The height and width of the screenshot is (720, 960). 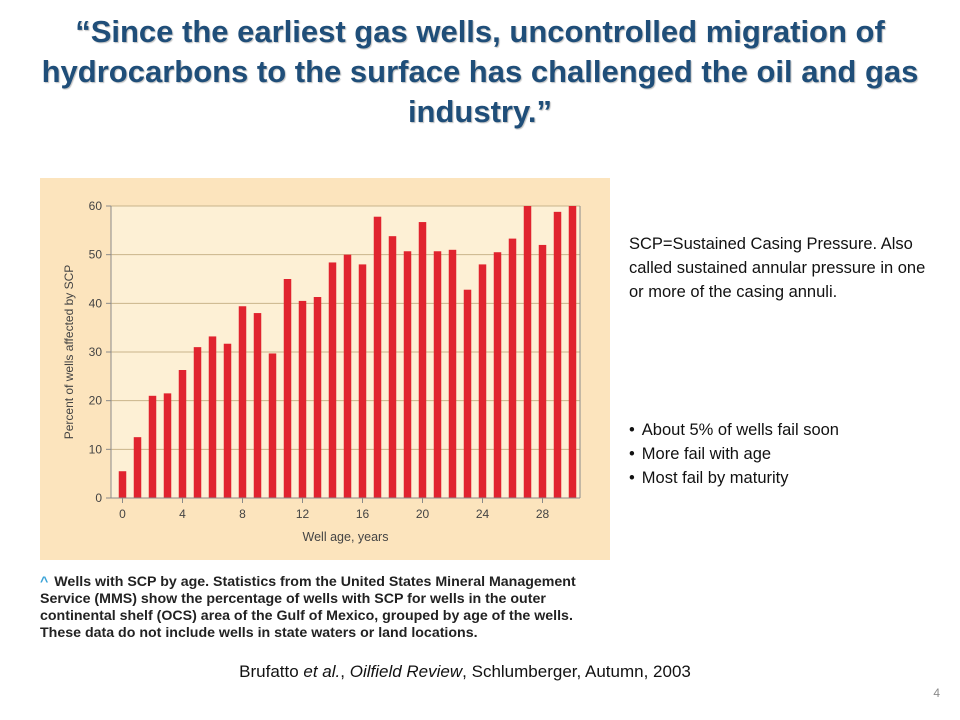 What do you see at coordinates (96, 401) in the screenshot?
I see `y-tick-label: 20` at bounding box center [96, 401].